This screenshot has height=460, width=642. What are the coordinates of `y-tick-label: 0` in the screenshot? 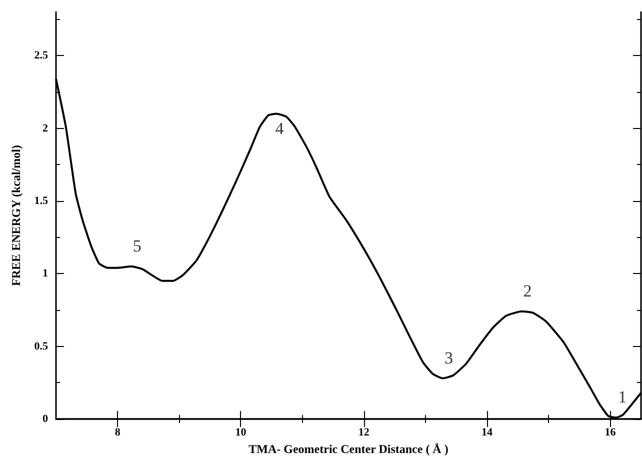 It's located at (45, 419).